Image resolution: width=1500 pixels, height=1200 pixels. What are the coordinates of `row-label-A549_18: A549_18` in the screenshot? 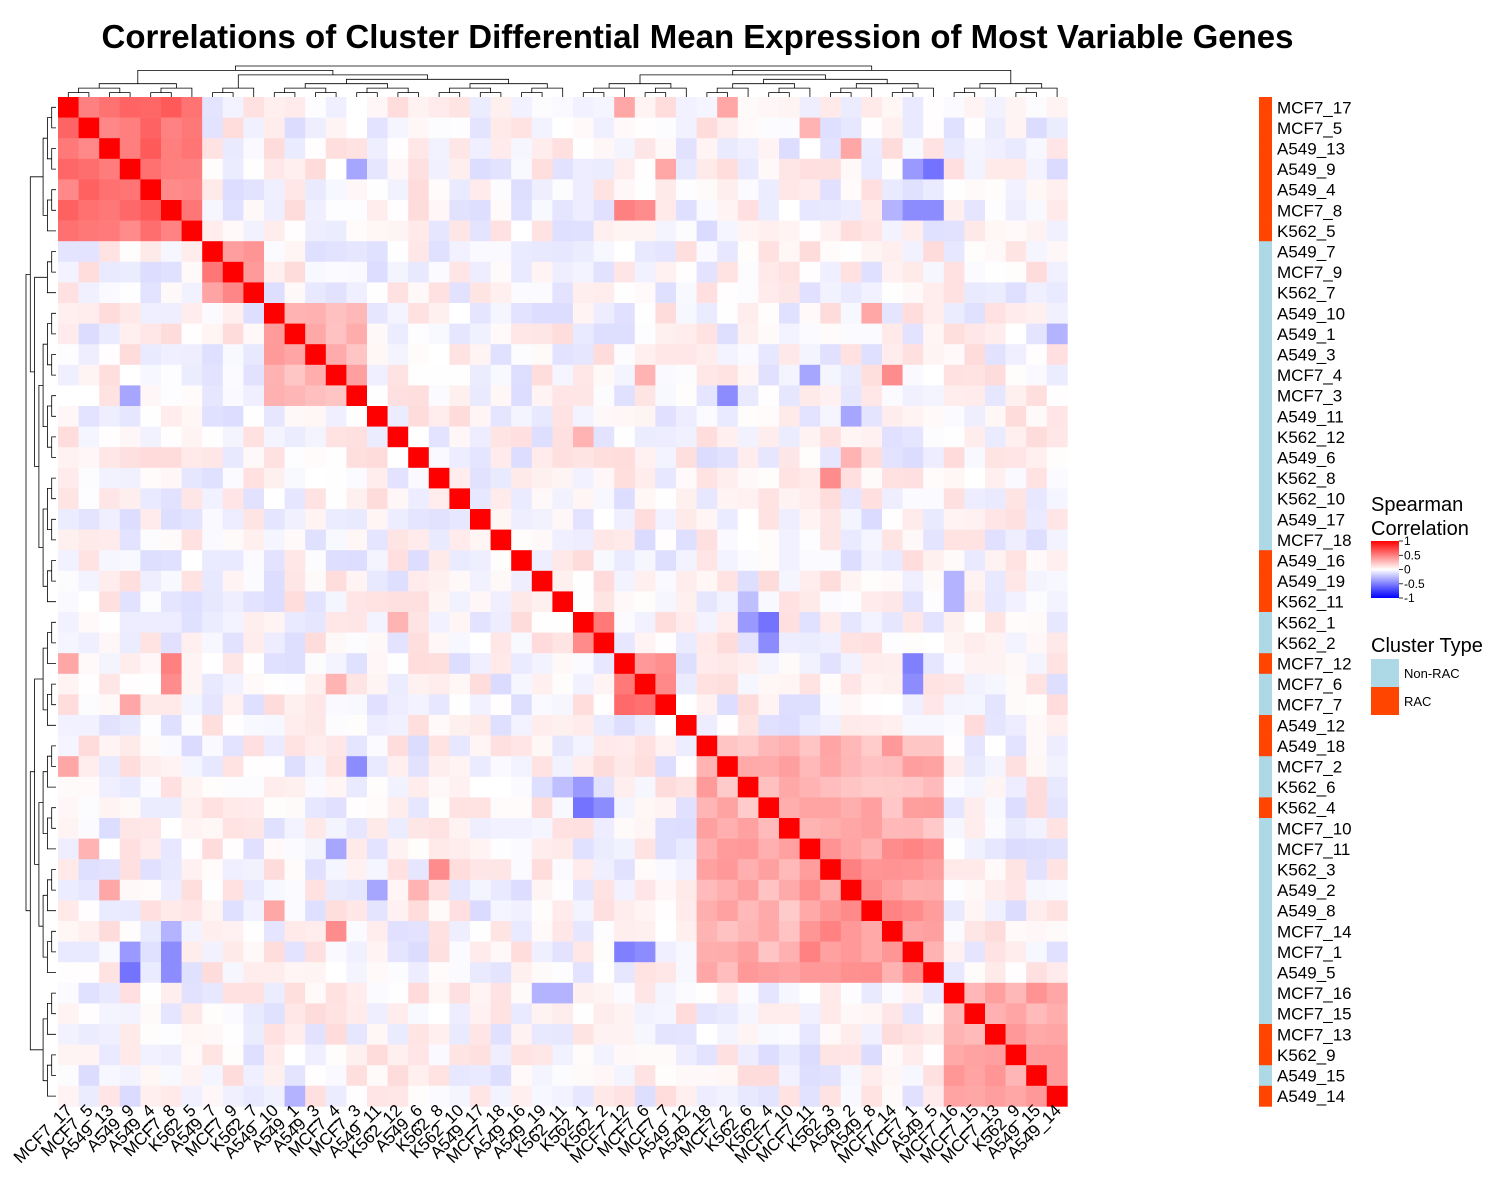 It's located at (1311, 746).